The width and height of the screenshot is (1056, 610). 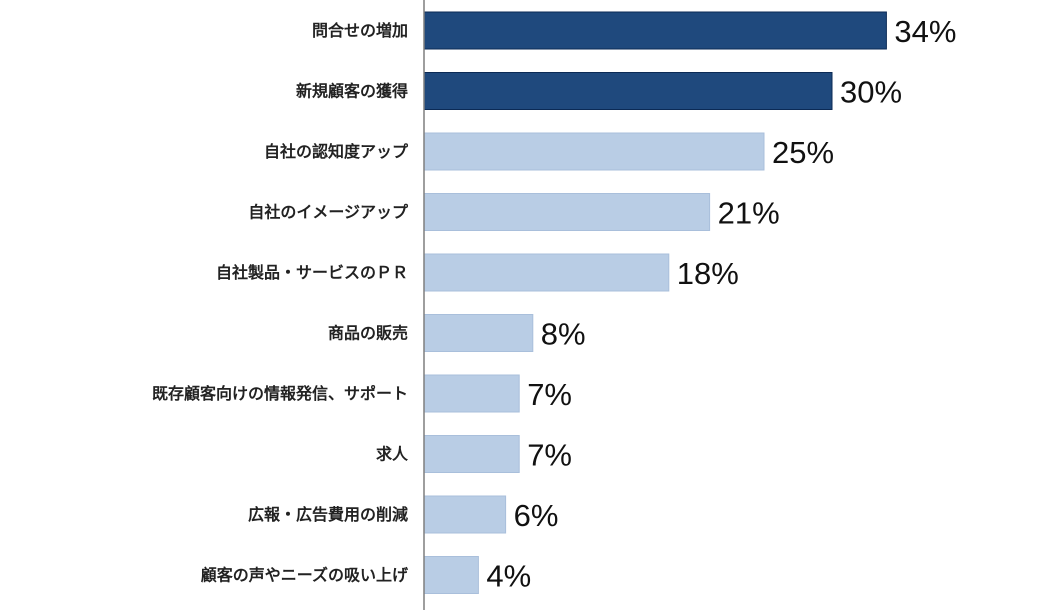 What do you see at coordinates (336, 151) in the screenshot?
I see `category-label: 自社の認知度アップ` at bounding box center [336, 151].